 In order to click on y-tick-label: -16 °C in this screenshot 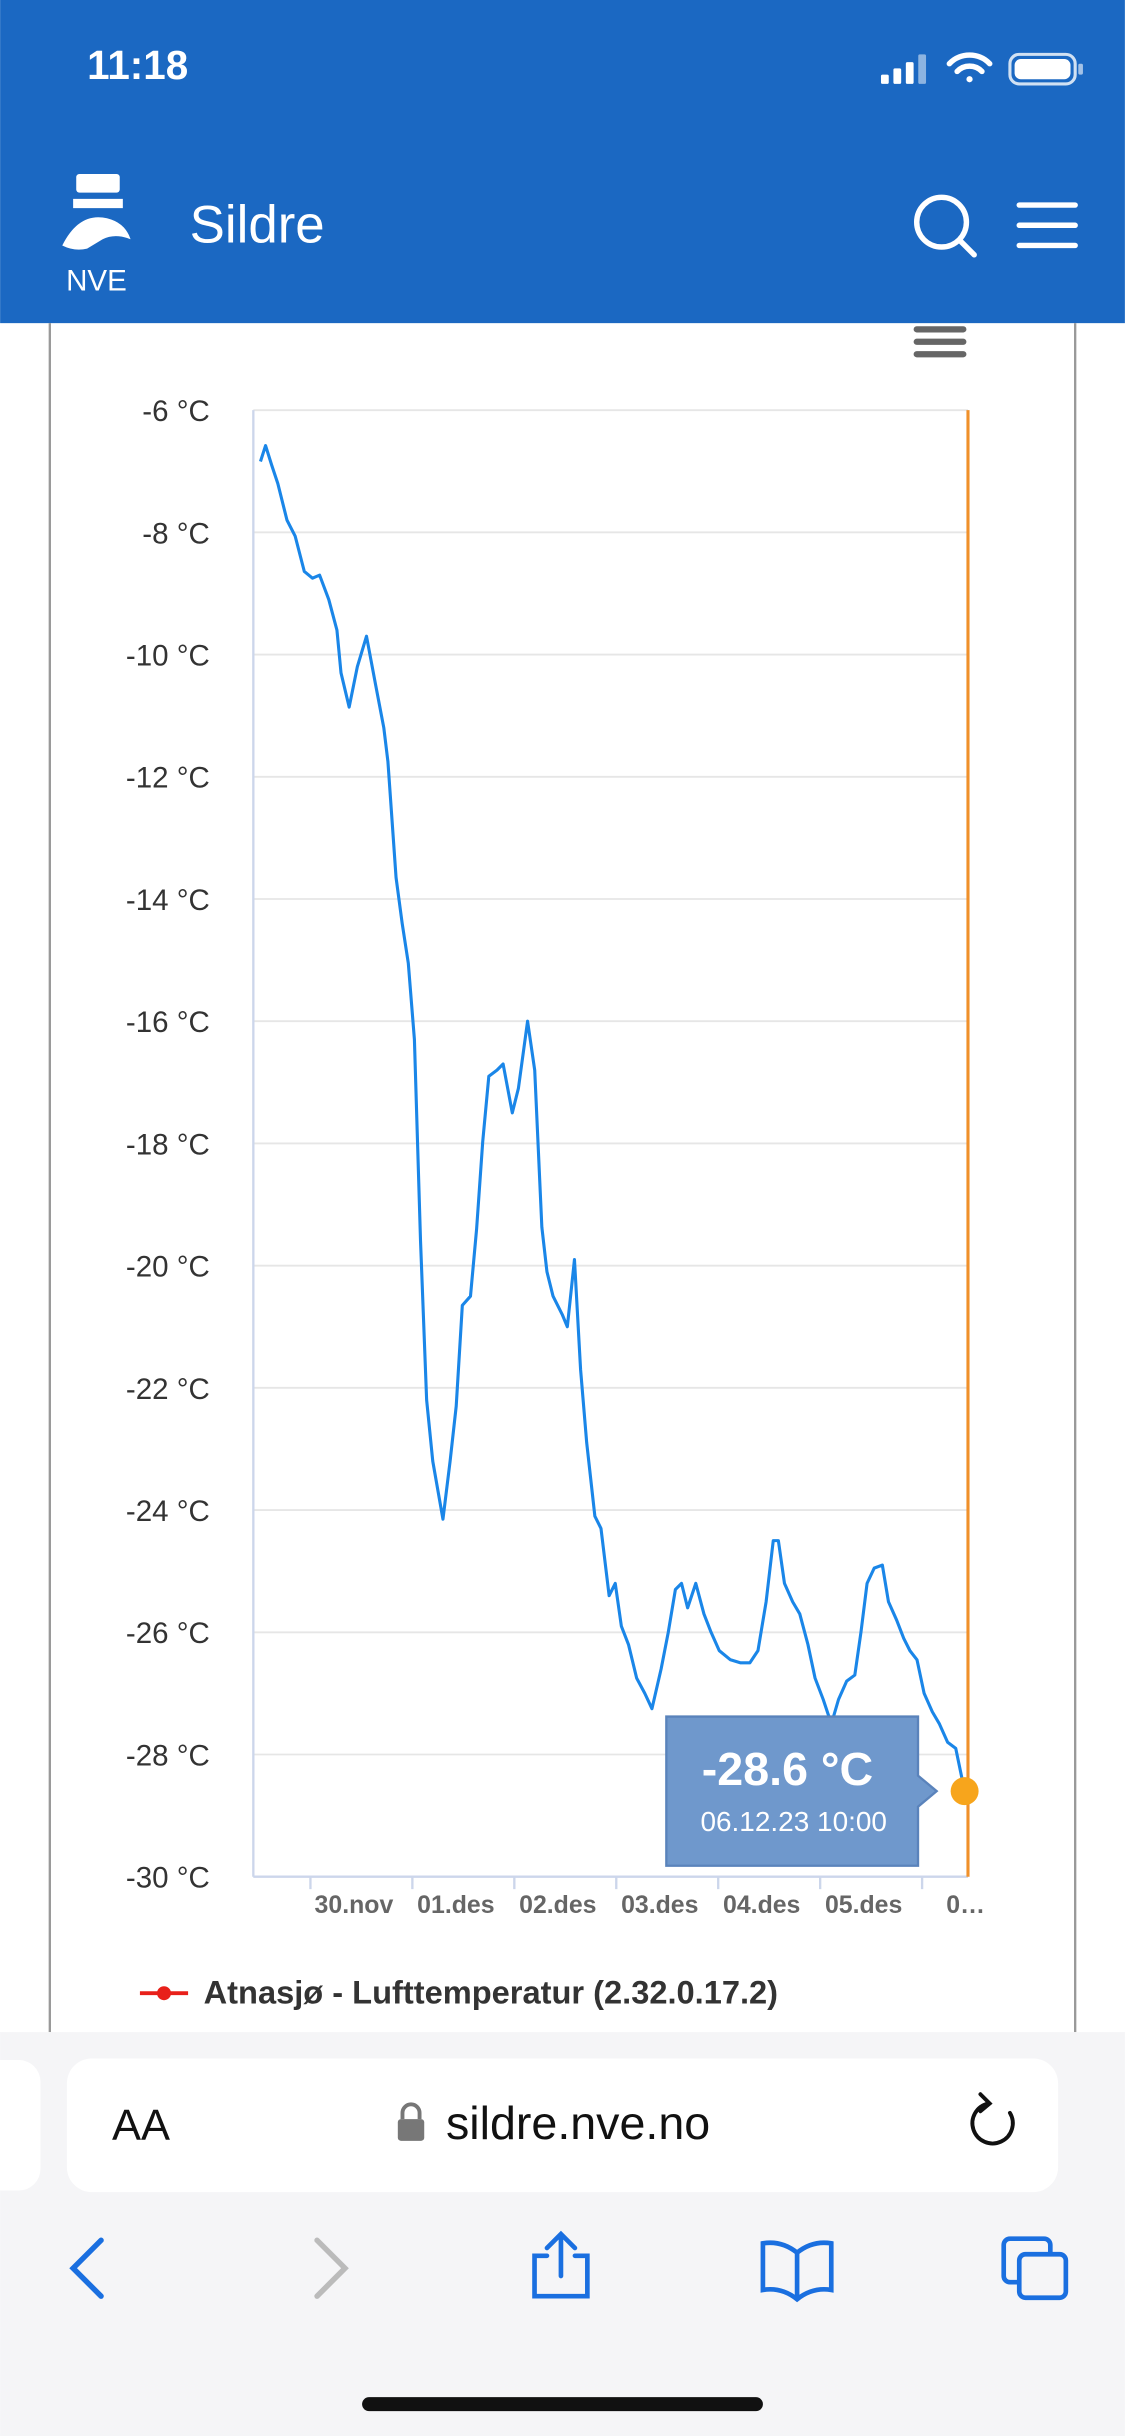, I will do `click(168, 1022)`.